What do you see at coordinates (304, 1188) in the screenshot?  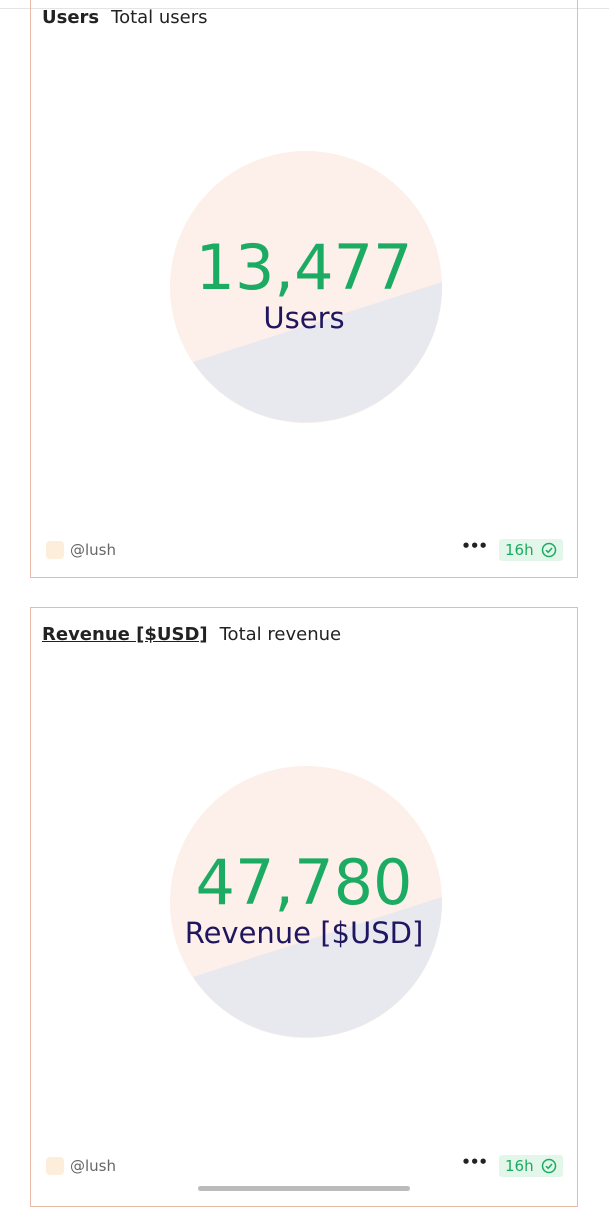 I see `home-indicator` at bounding box center [304, 1188].